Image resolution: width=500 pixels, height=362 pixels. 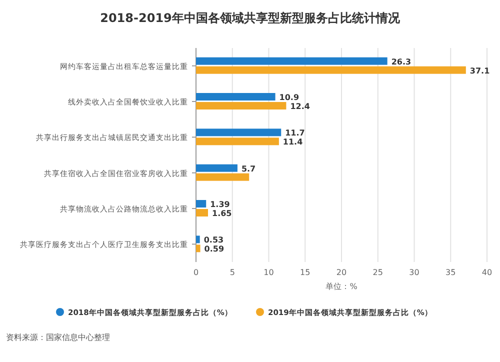 What do you see at coordinates (289, 97) in the screenshot?
I see `data-label: 10.9` at bounding box center [289, 97].